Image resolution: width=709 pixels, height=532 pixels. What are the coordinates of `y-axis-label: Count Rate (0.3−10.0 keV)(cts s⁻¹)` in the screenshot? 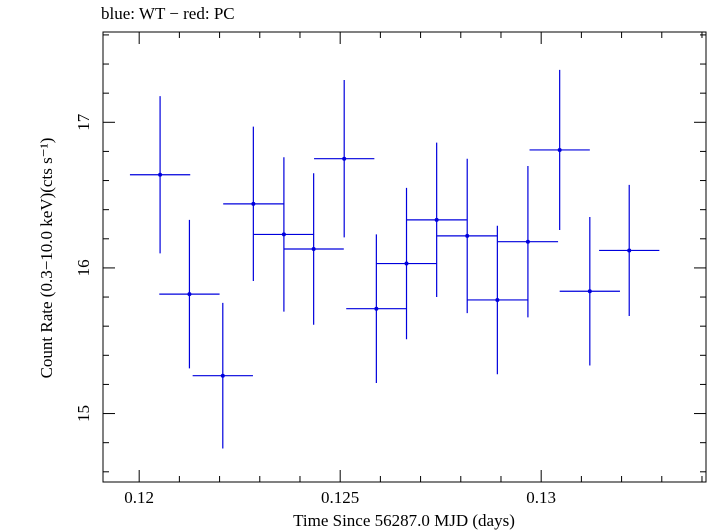 It's located at (46, 258).